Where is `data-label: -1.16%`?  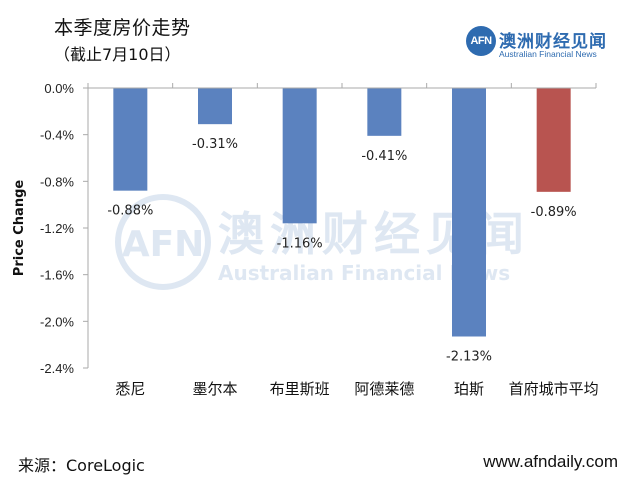
data-label: -1.16% is located at coordinates (300, 243).